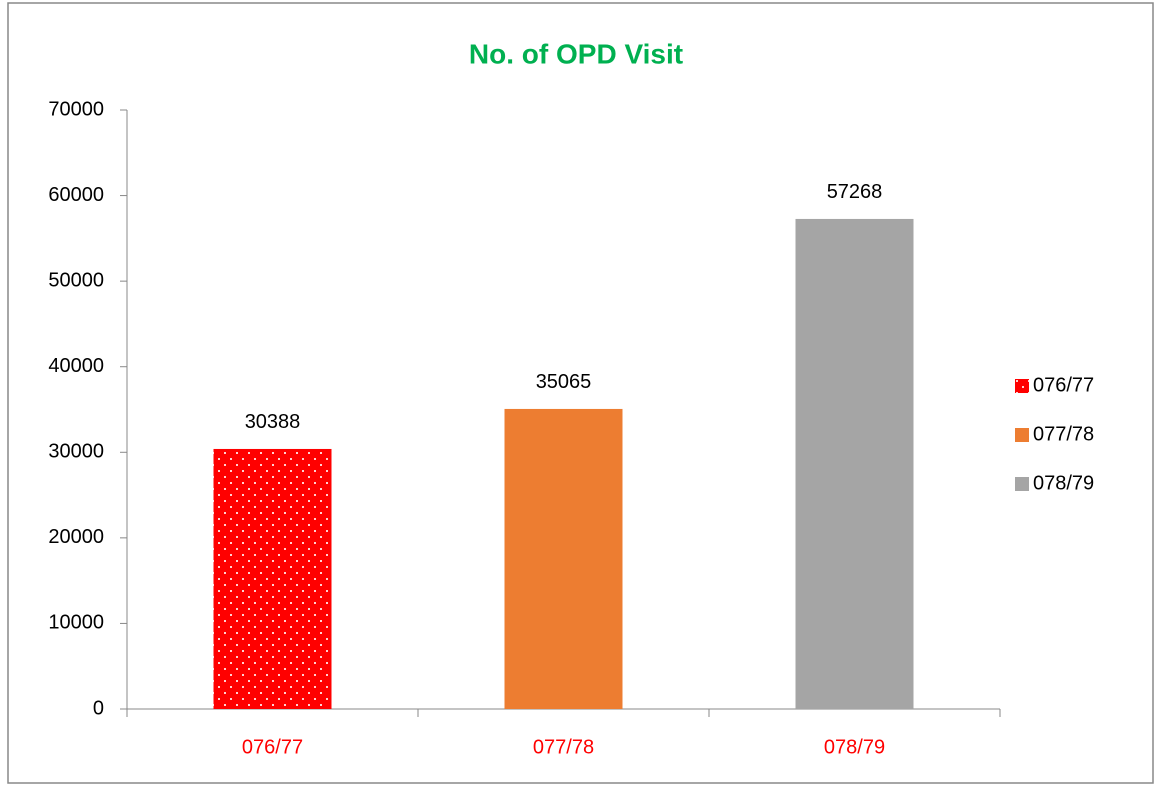 The image size is (1157, 792). I want to click on y-tick-label: 40000, so click(76, 366).